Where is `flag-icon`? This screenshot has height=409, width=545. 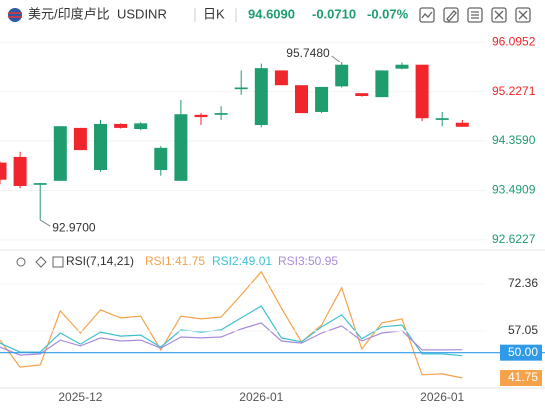 flag-icon is located at coordinates (15, 15).